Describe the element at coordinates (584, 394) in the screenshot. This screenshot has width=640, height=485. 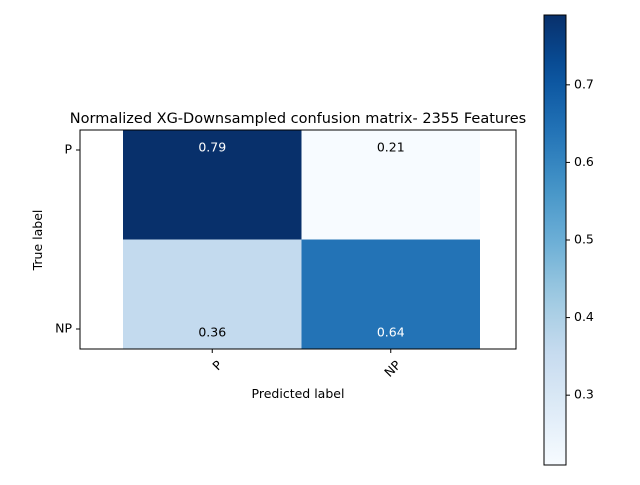
I see `colorbar-tick-label: 0.3` at that location.